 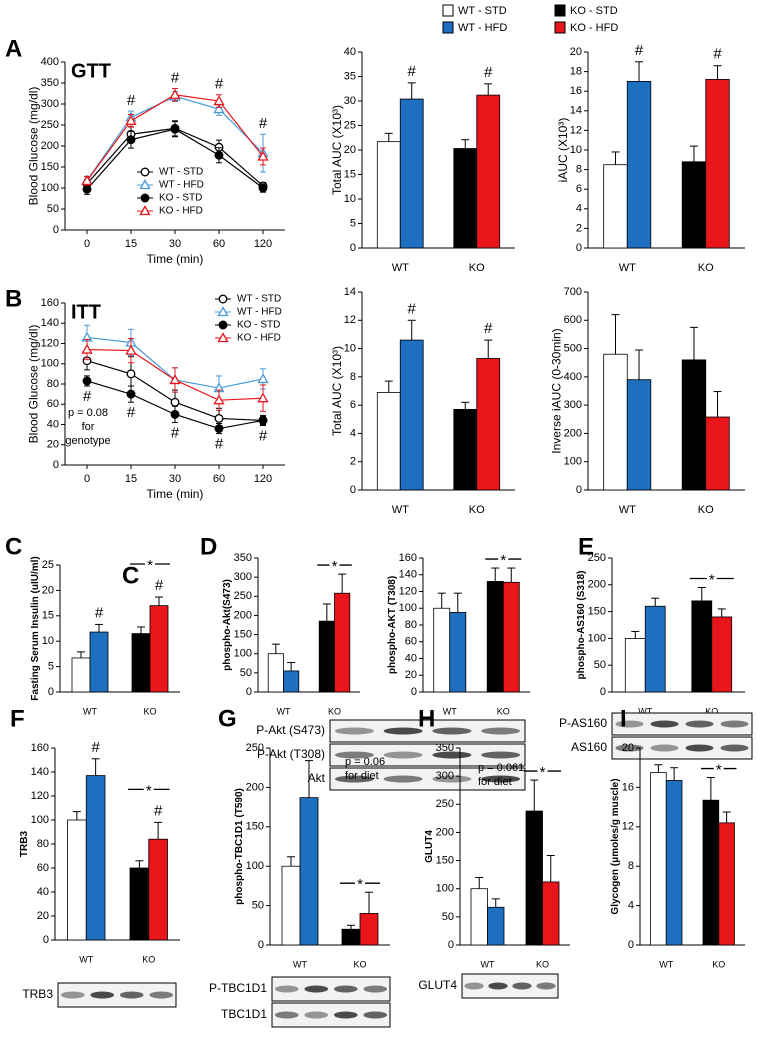 What do you see at coordinates (181, 172) in the screenshot?
I see `legend-label: WT - STD` at bounding box center [181, 172].